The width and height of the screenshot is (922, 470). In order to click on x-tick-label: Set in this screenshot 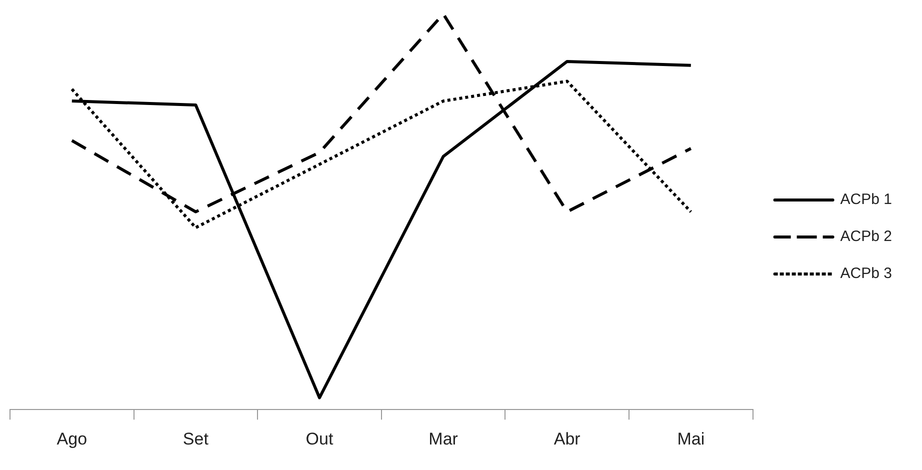, I will do `click(195, 438)`.